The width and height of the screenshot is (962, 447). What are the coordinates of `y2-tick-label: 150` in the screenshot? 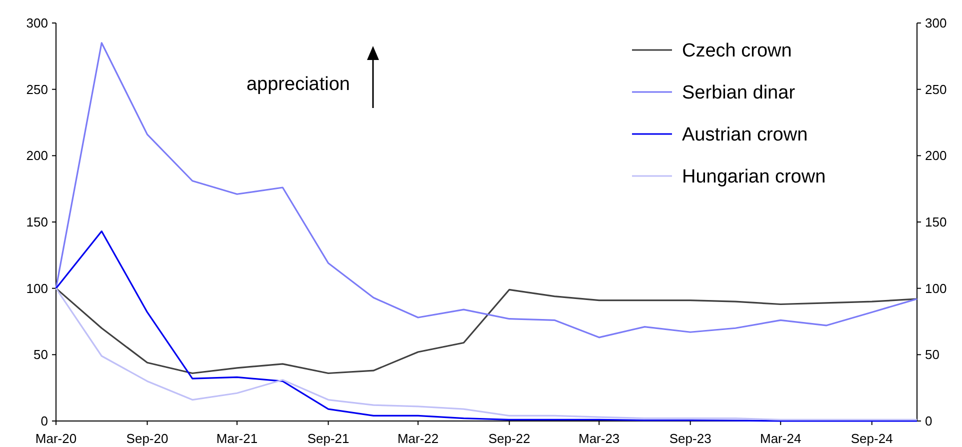 It's located at (936, 222).